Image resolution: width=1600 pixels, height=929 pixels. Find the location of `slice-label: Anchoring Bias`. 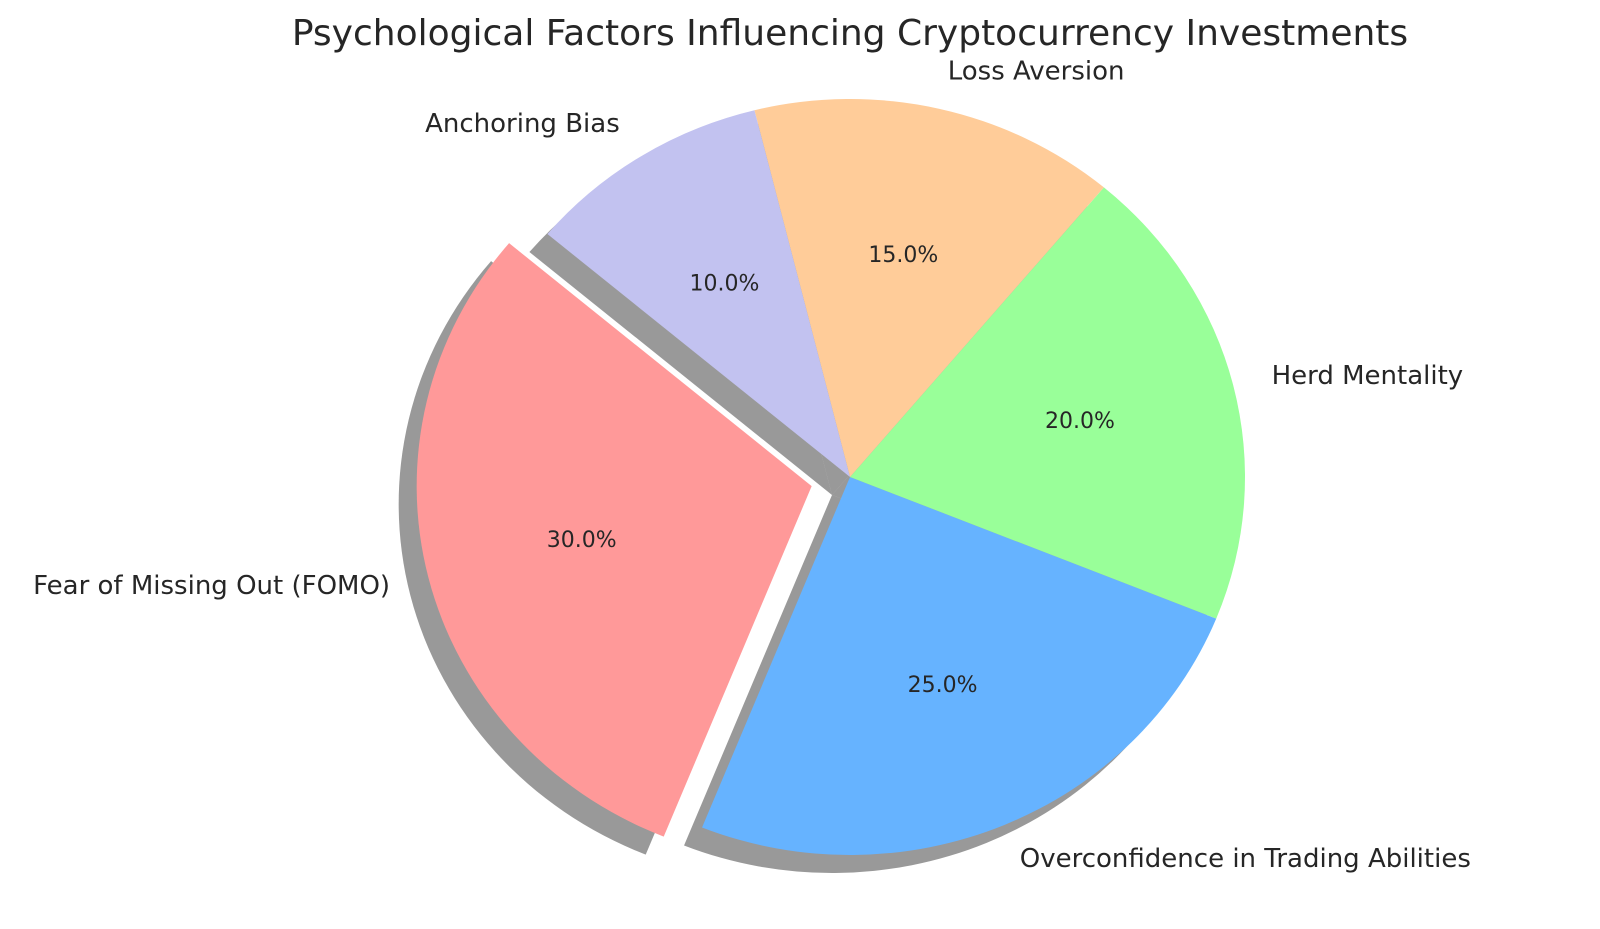

slice-label: Anchoring Bias is located at coordinates (522, 124).